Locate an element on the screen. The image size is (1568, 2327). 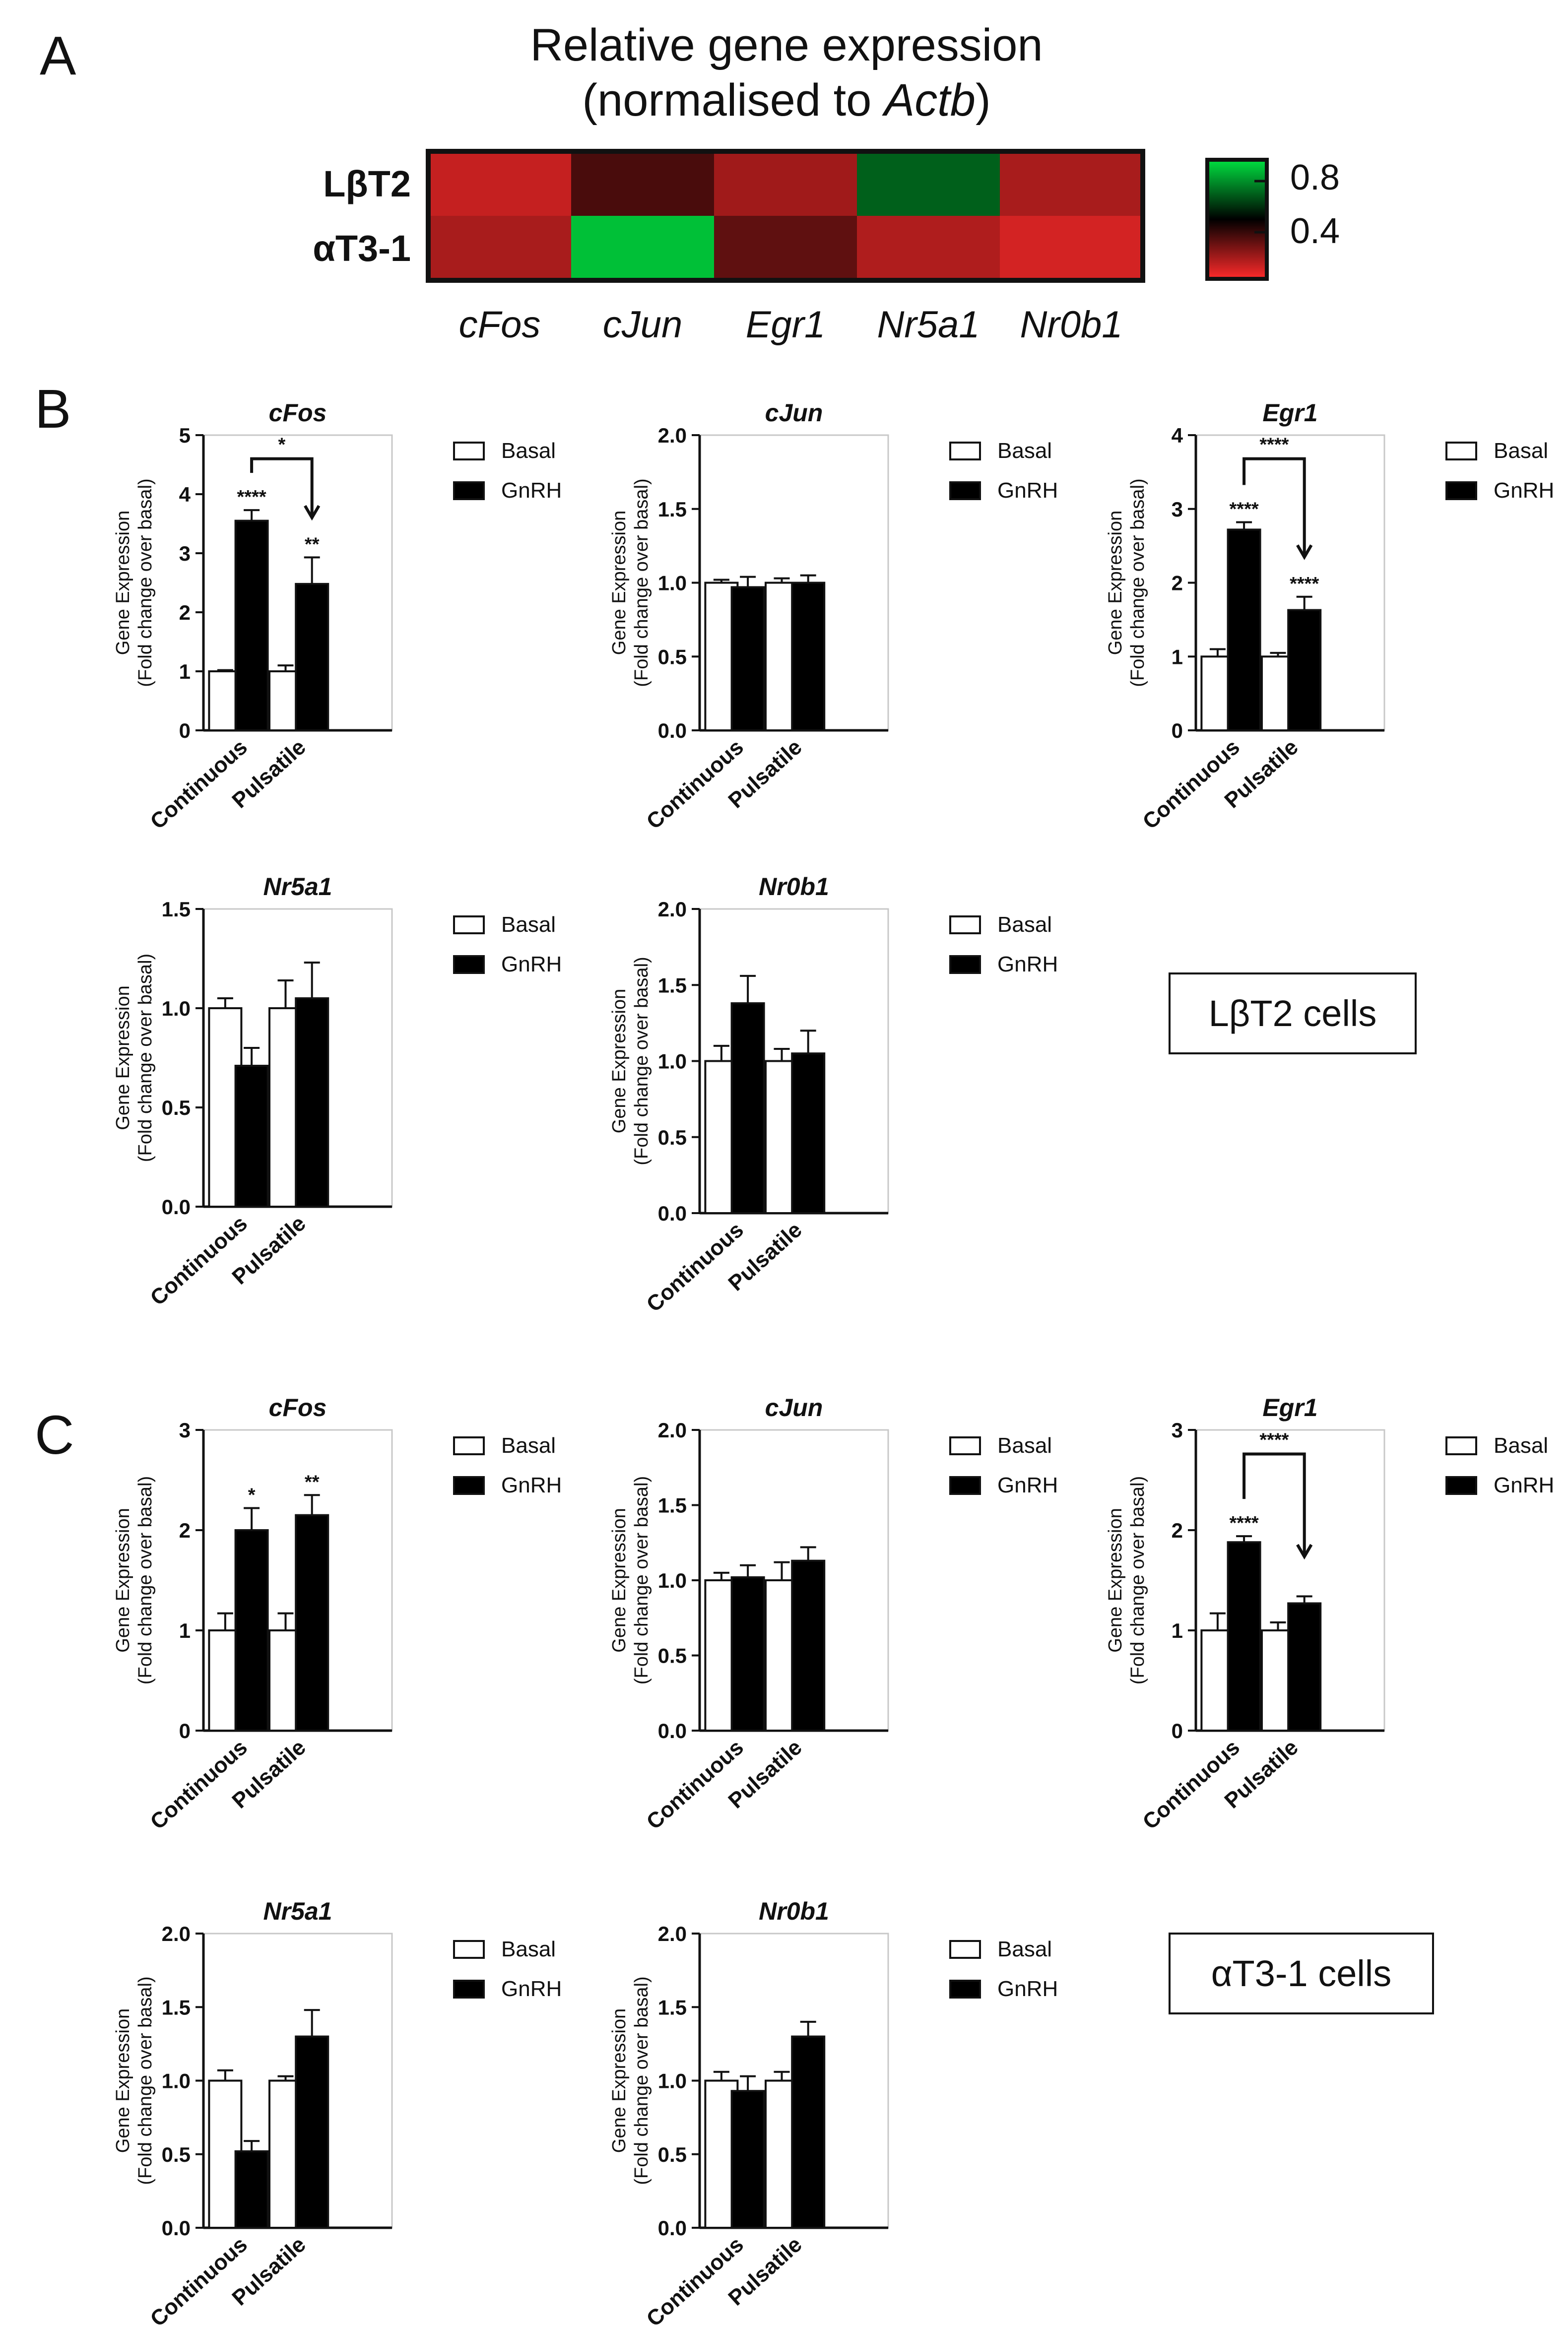
bracket-arrowhead is located at coordinates (1304, 1552).